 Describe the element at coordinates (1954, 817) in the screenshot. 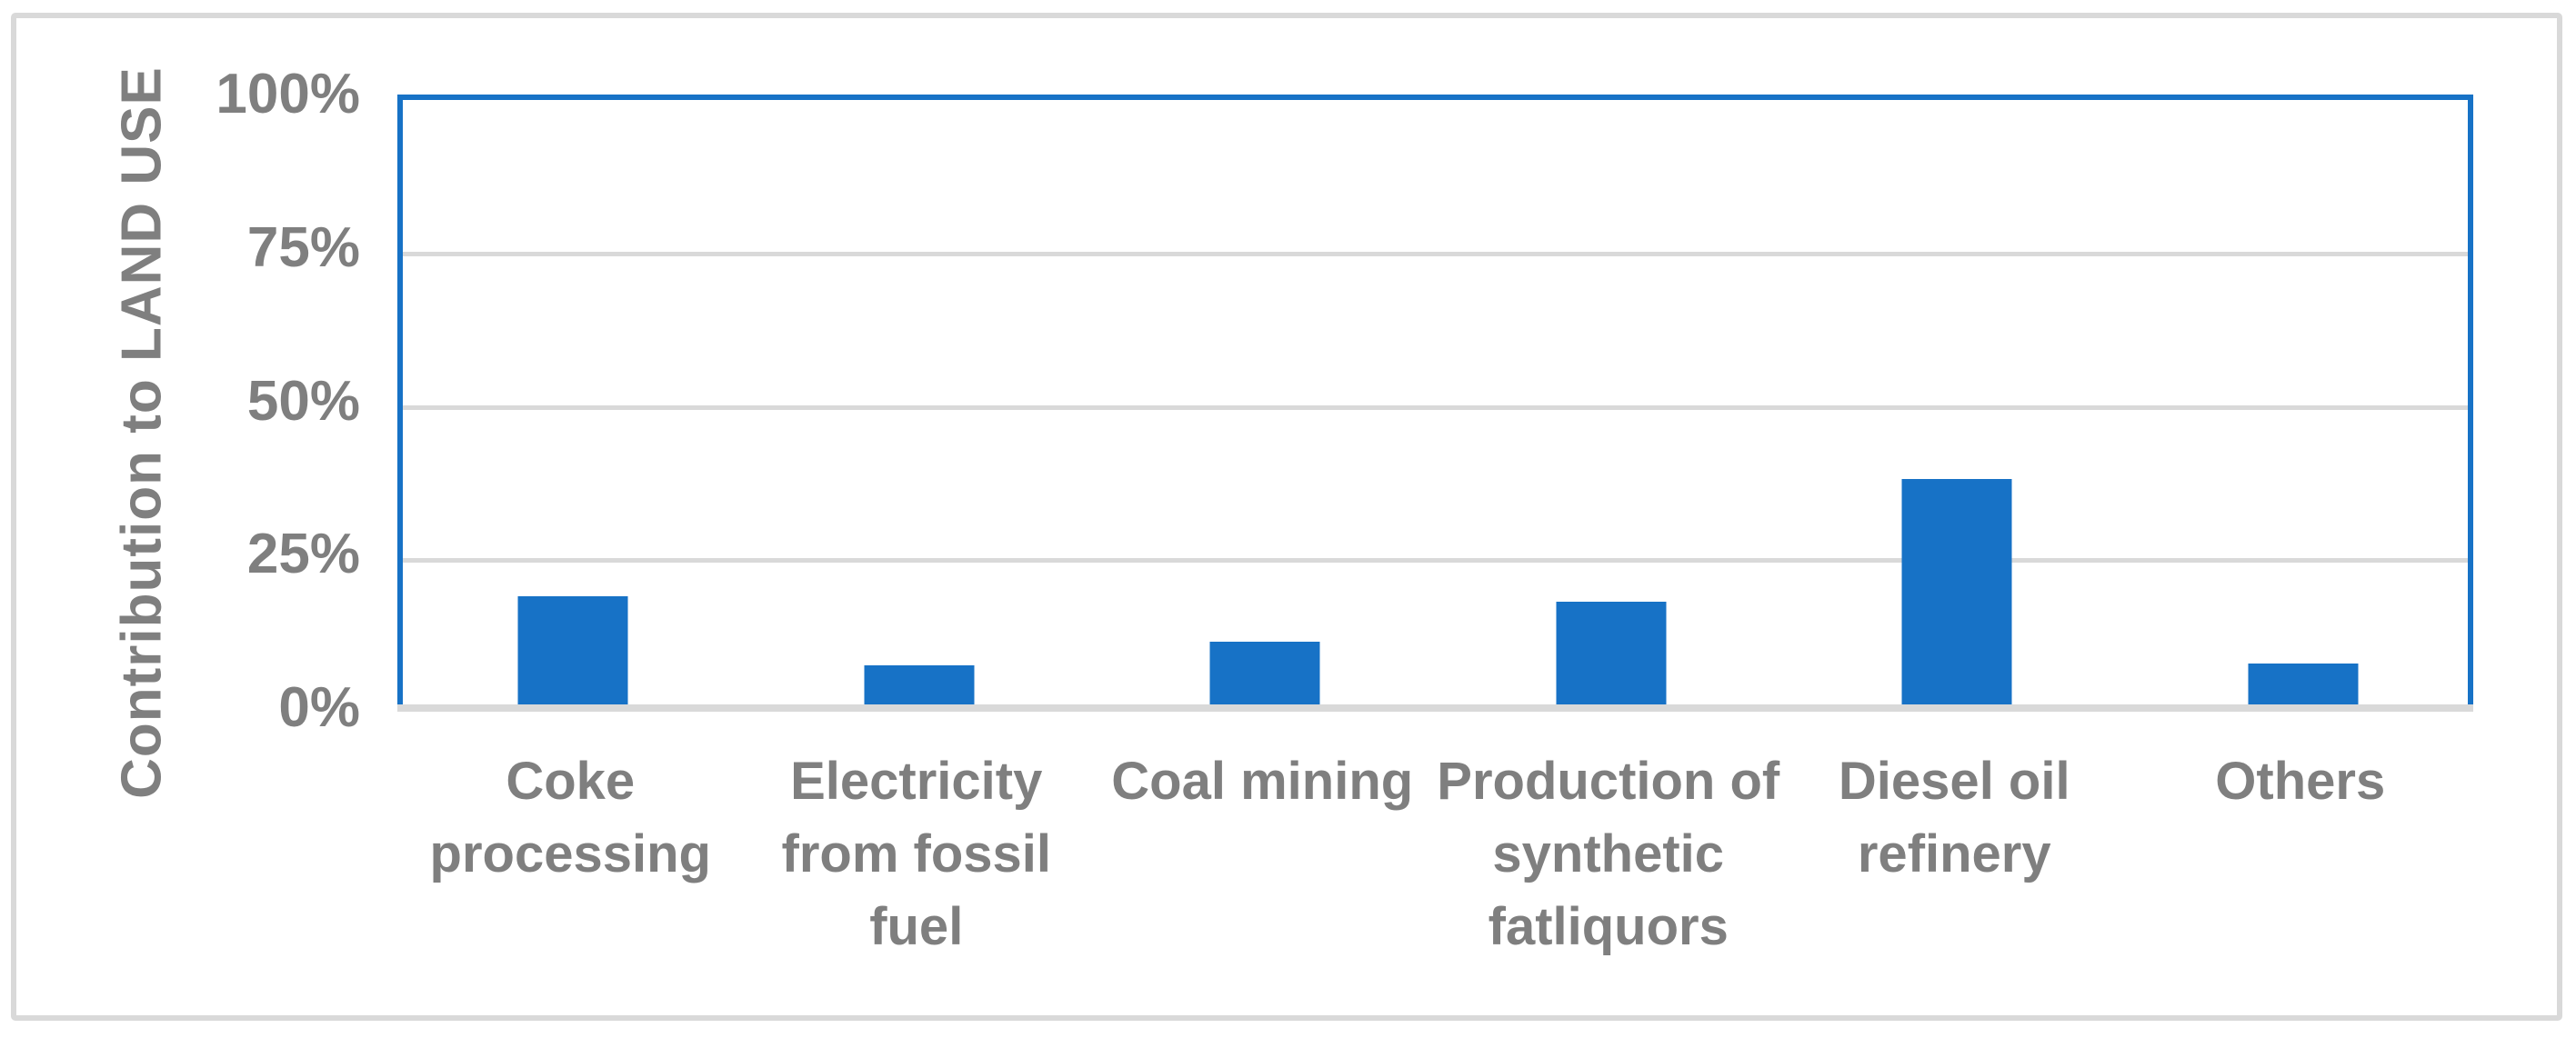

I see `x-category-label-diesel-oil-refinery: Diesel oil refinery` at that location.